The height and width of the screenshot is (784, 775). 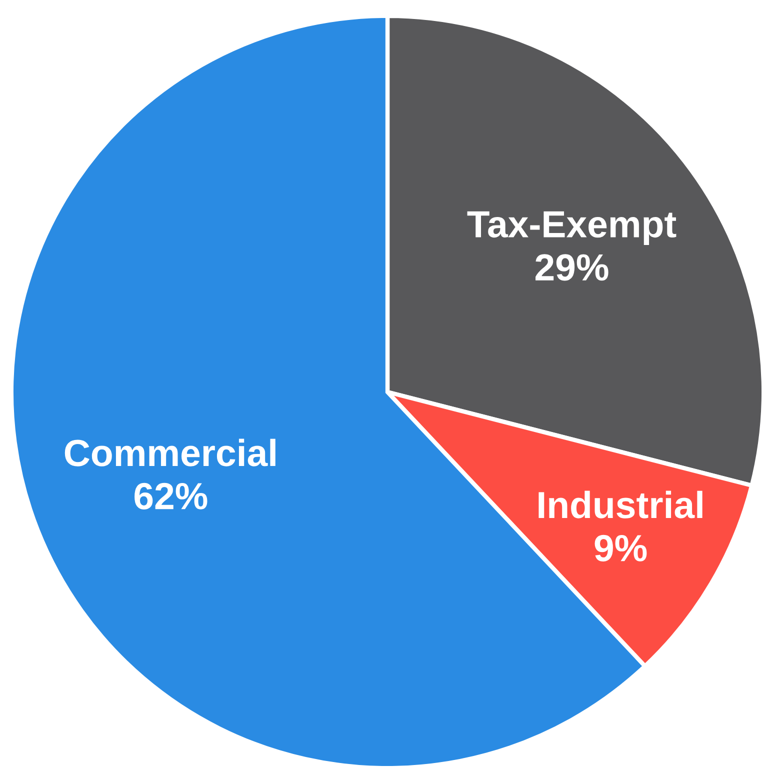 I want to click on slice-label: Commercial, so click(x=170, y=452).